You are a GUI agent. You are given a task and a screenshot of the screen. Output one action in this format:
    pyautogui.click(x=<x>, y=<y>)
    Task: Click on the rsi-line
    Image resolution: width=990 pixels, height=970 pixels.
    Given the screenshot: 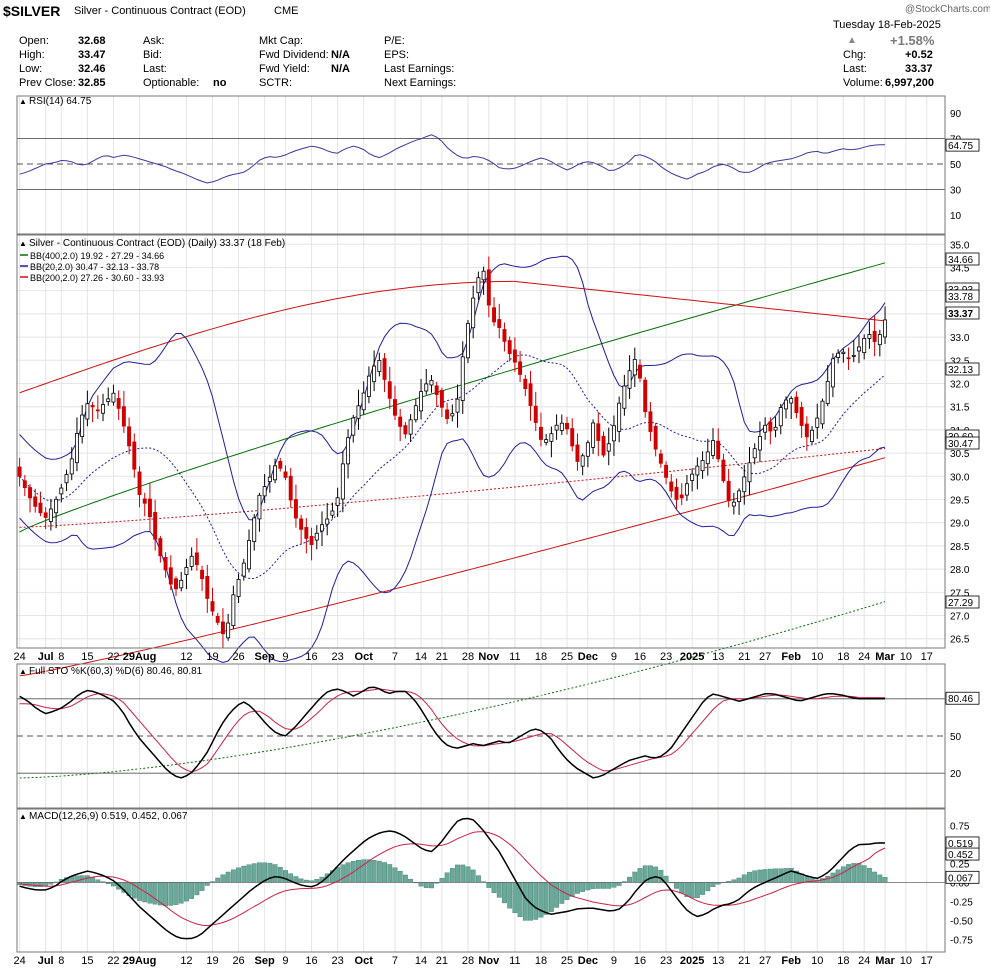 What is the action you would take?
    pyautogui.click(x=452, y=159)
    